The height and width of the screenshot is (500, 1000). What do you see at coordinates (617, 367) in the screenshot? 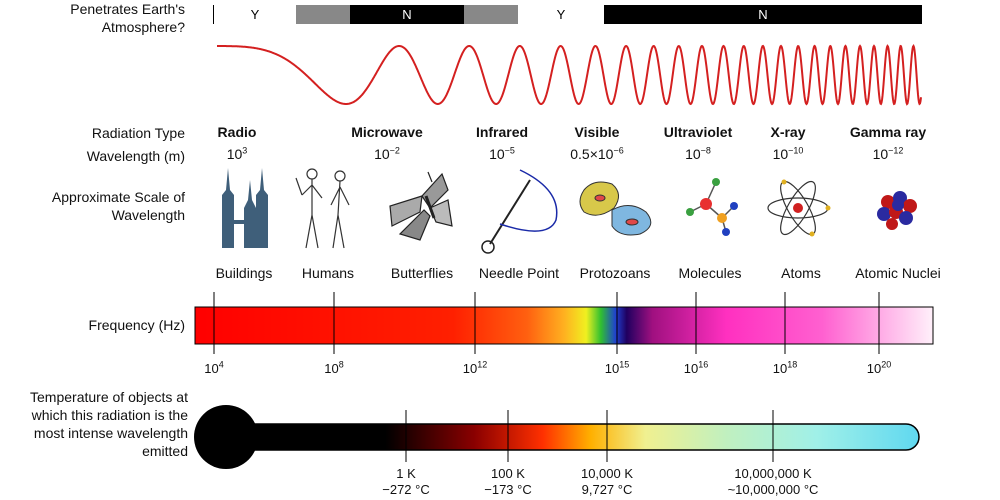
I see `frequency-tick-label: 10¹⁵` at bounding box center [617, 367].